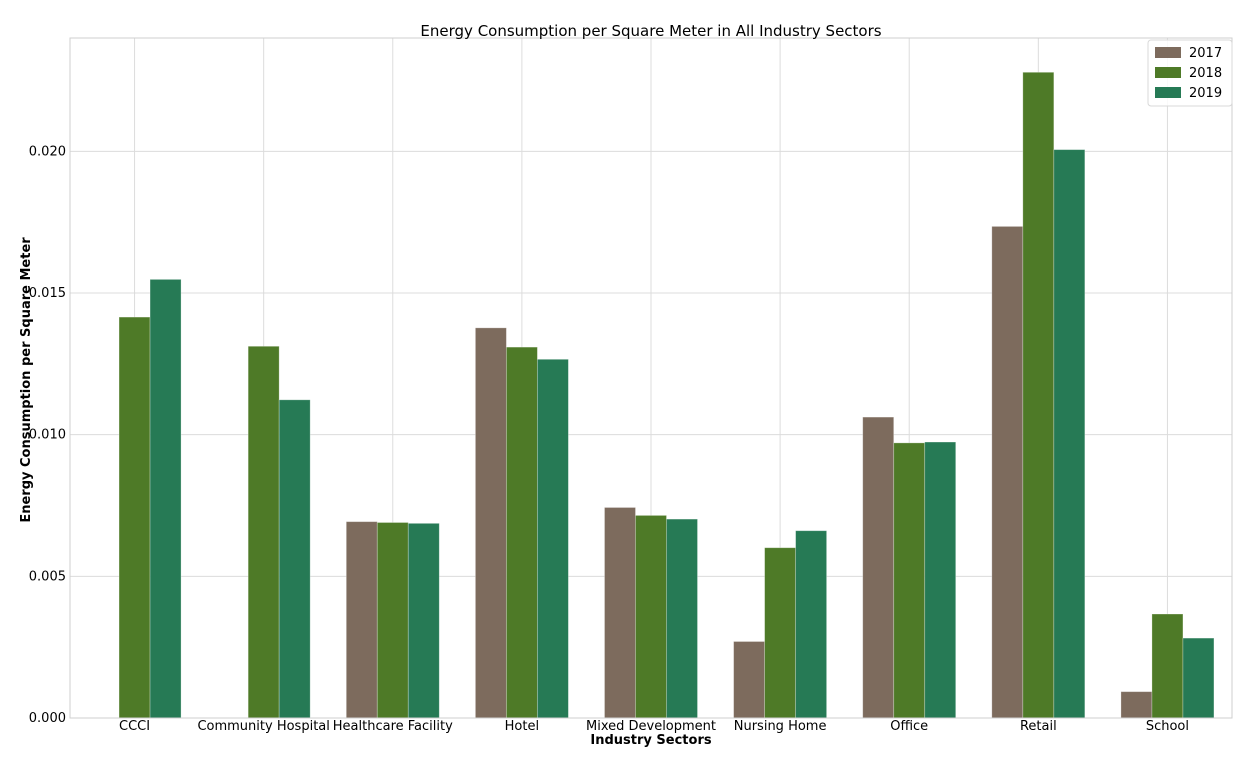  Describe the element at coordinates (1168, 52) in the screenshot. I see `legend-swatch-2017` at that location.